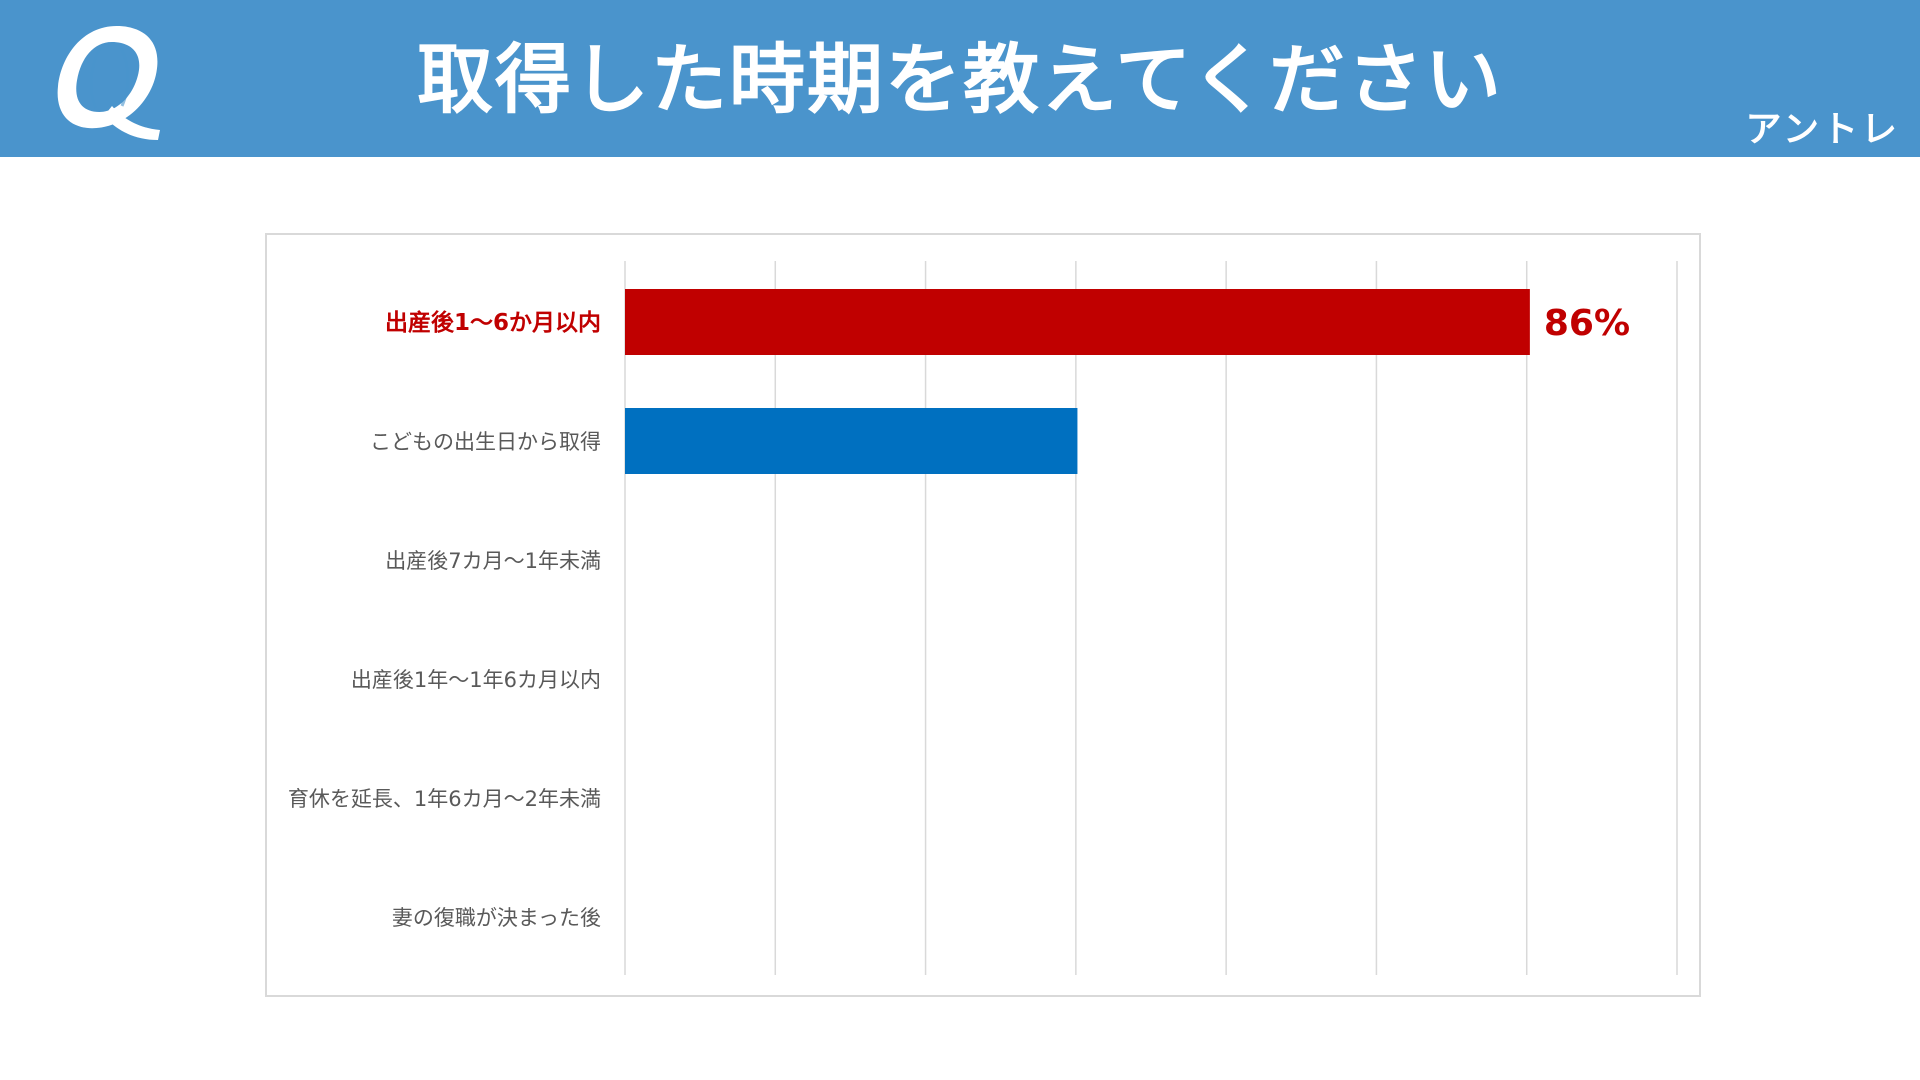 The width and height of the screenshot is (1920, 1080). What do you see at coordinates (444, 799) in the screenshot?
I see `category-label: 育休を延長、1年6カ月～2年未満` at bounding box center [444, 799].